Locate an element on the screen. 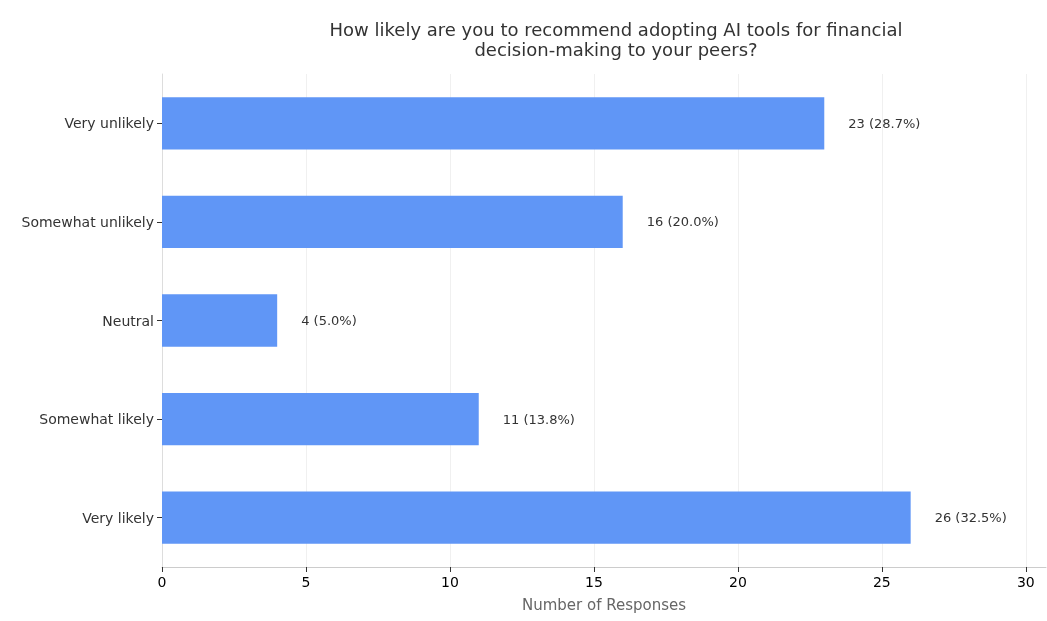 The height and width of the screenshot is (621, 1047). x-tick-label: 25 is located at coordinates (881, 582).